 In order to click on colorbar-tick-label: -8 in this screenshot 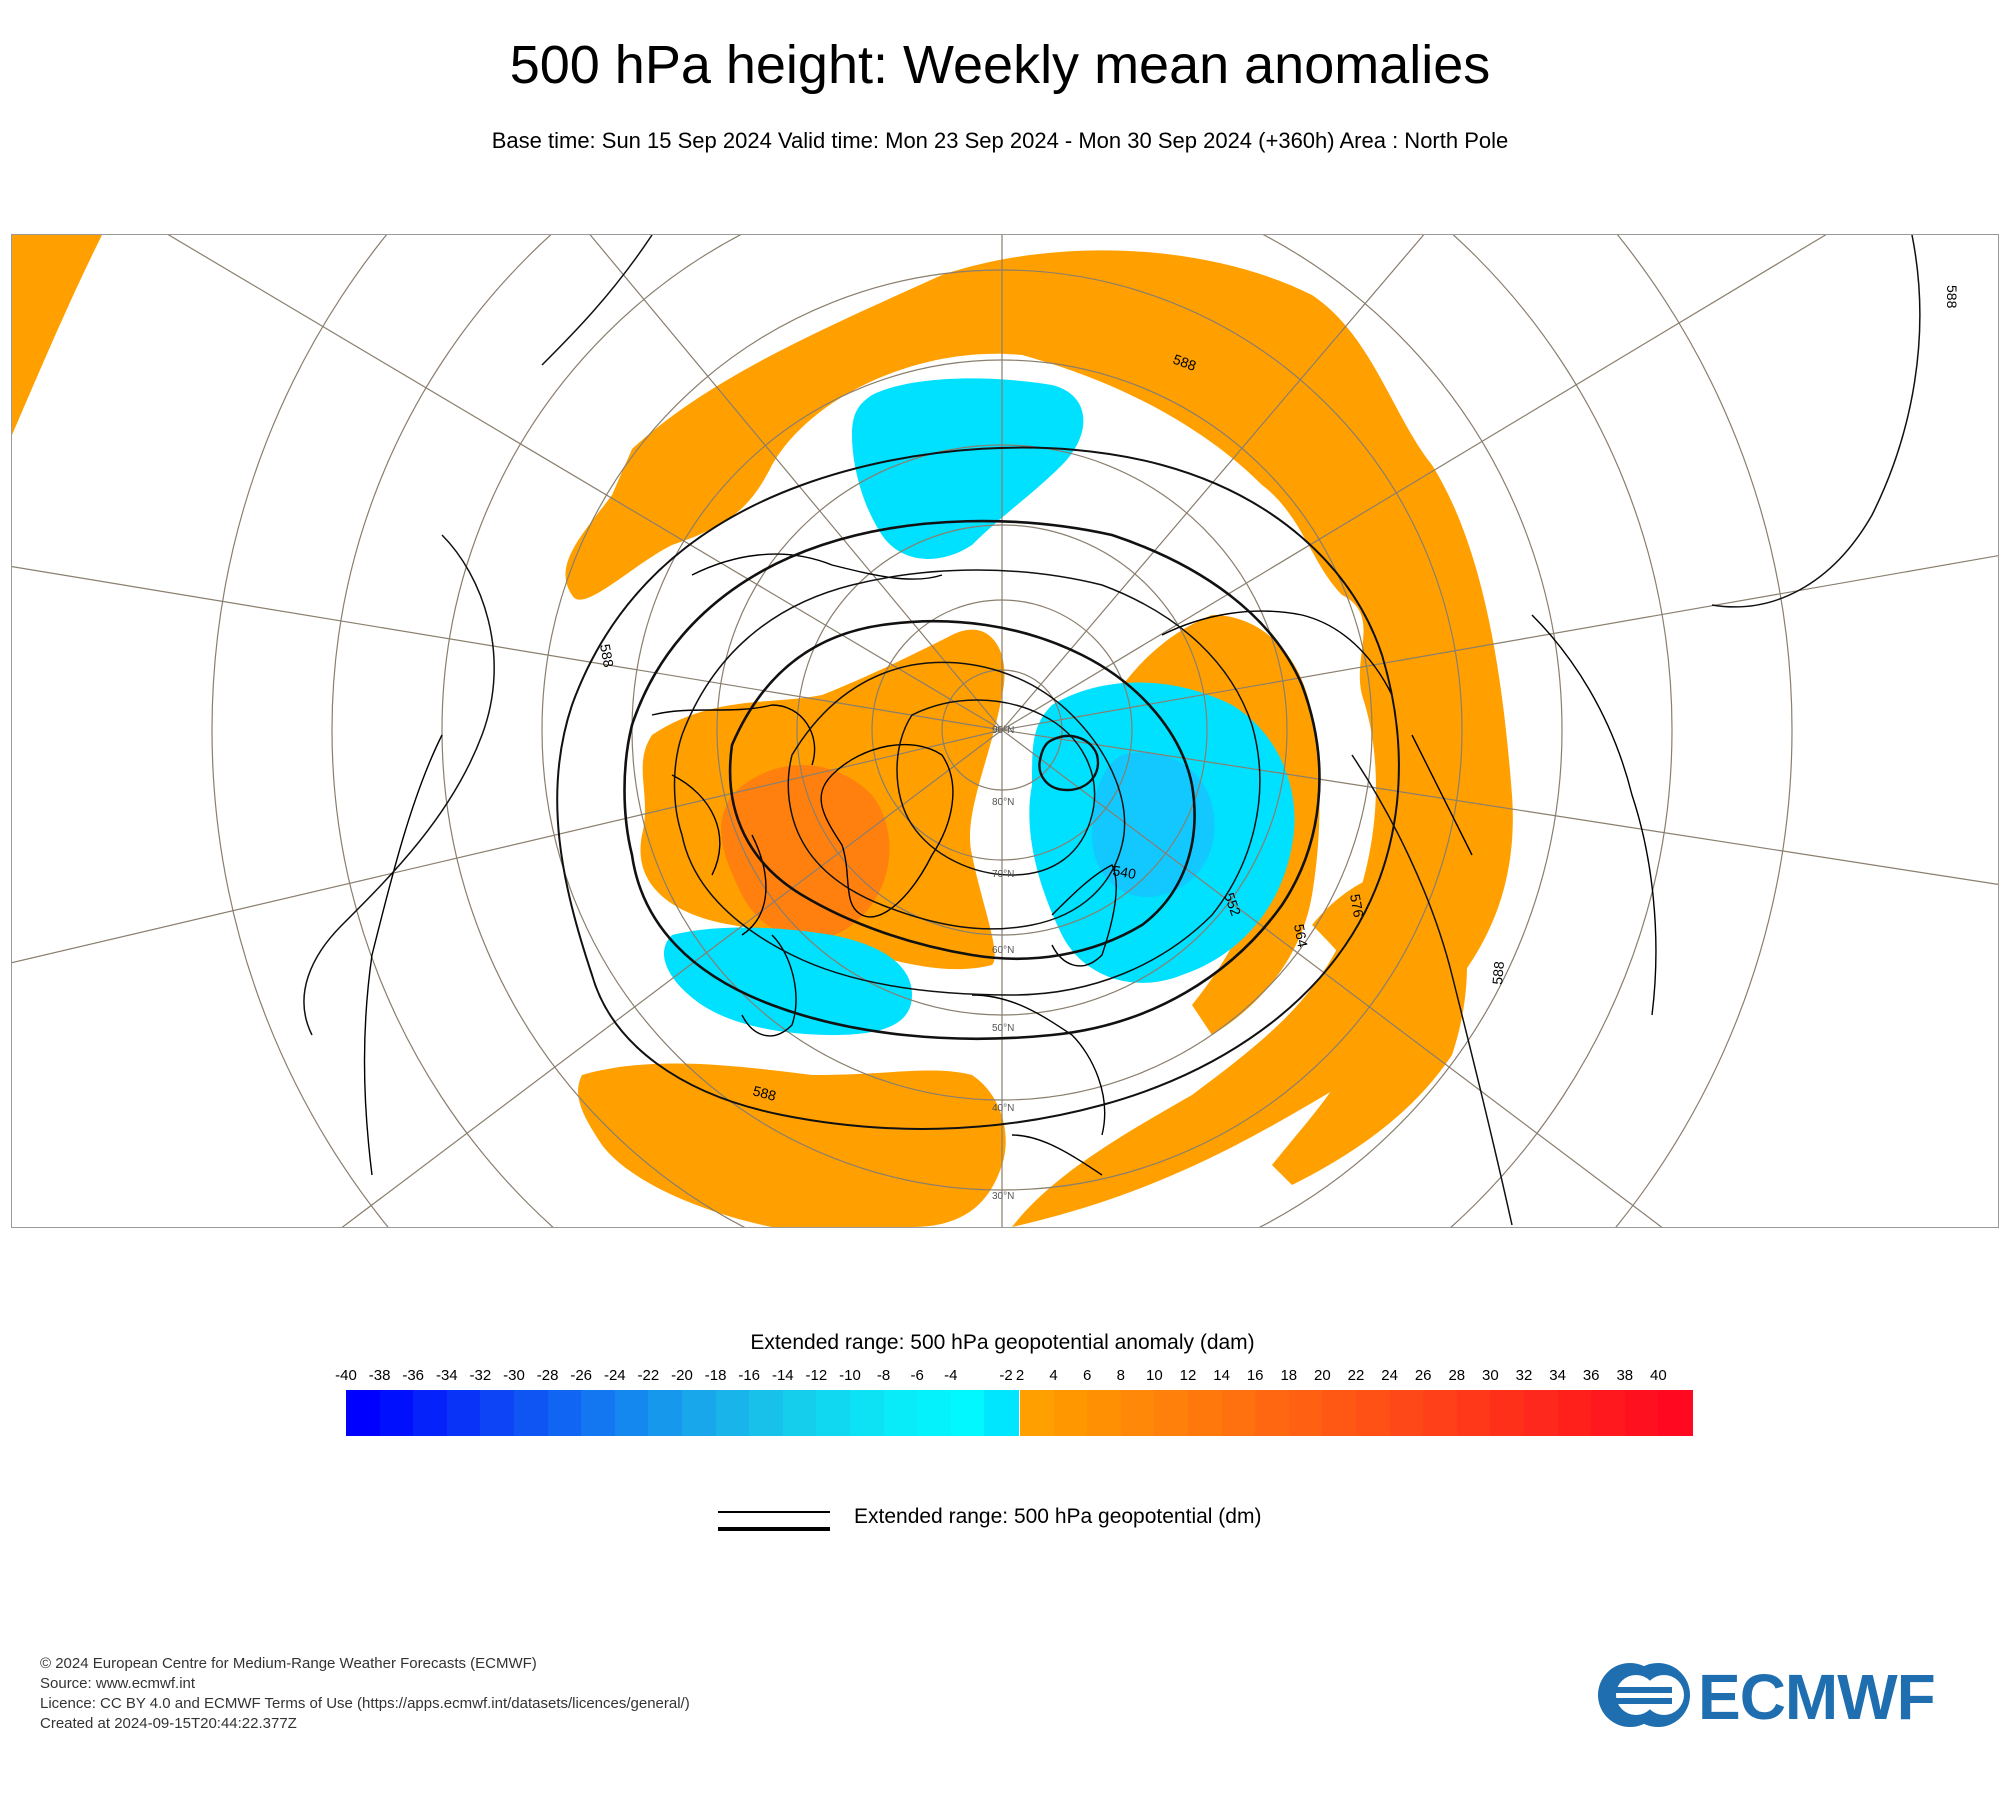, I will do `click(883, 1375)`.